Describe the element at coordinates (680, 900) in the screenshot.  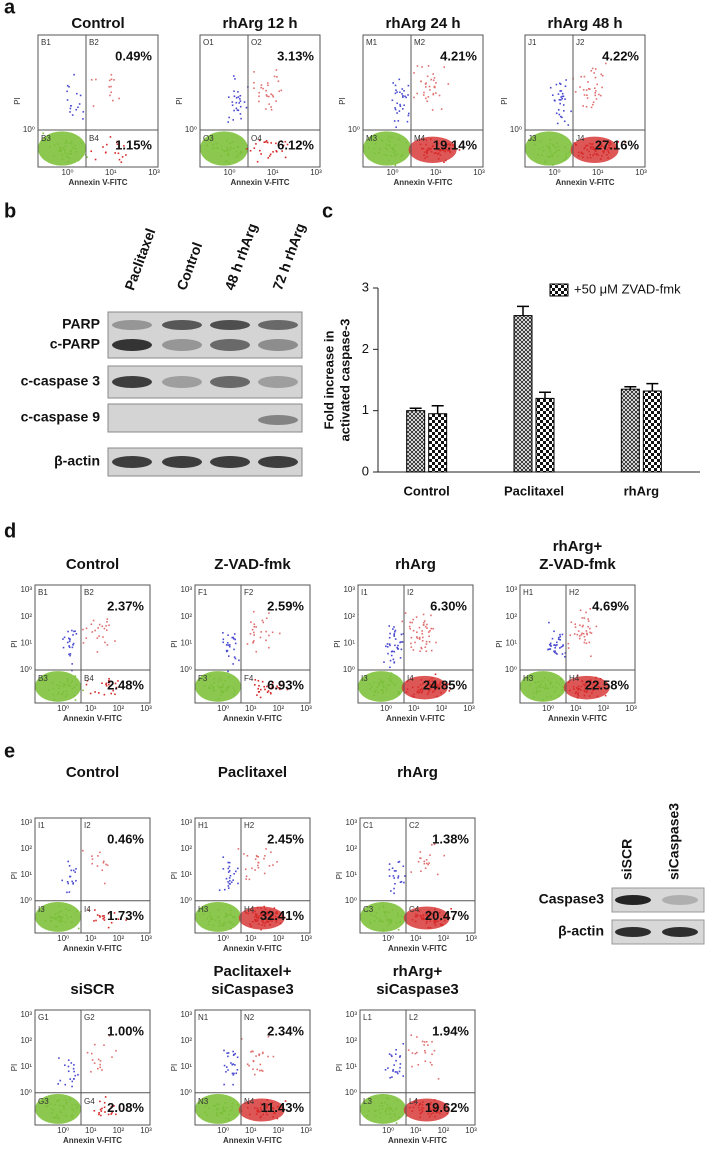
I see `blot-band` at that location.